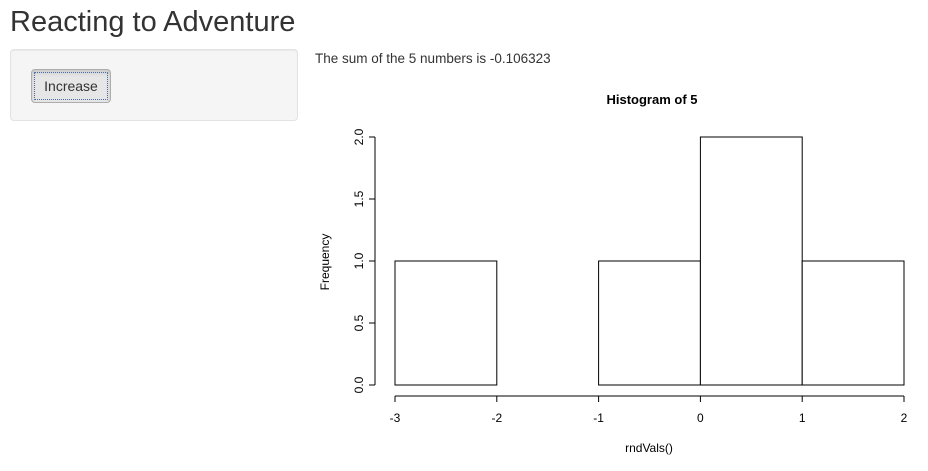  What do you see at coordinates (904, 418) in the screenshot?
I see `x-tick-label: 2` at bounding box center [904, 418].